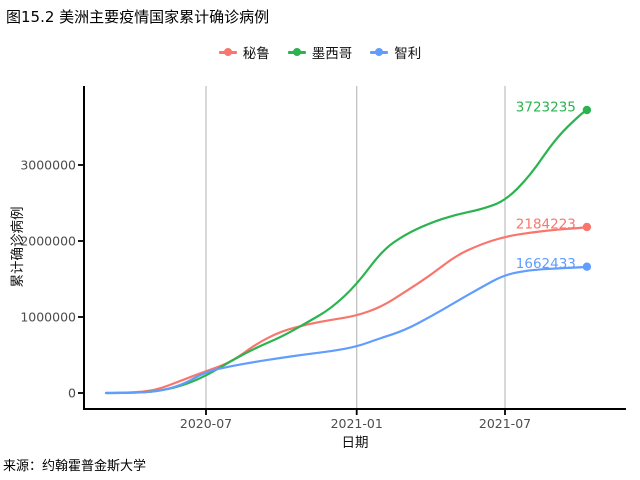 The width and height of the screenshot is (640, 480). I want to click on x-tick-label: 2021-01, so click(357, 423).